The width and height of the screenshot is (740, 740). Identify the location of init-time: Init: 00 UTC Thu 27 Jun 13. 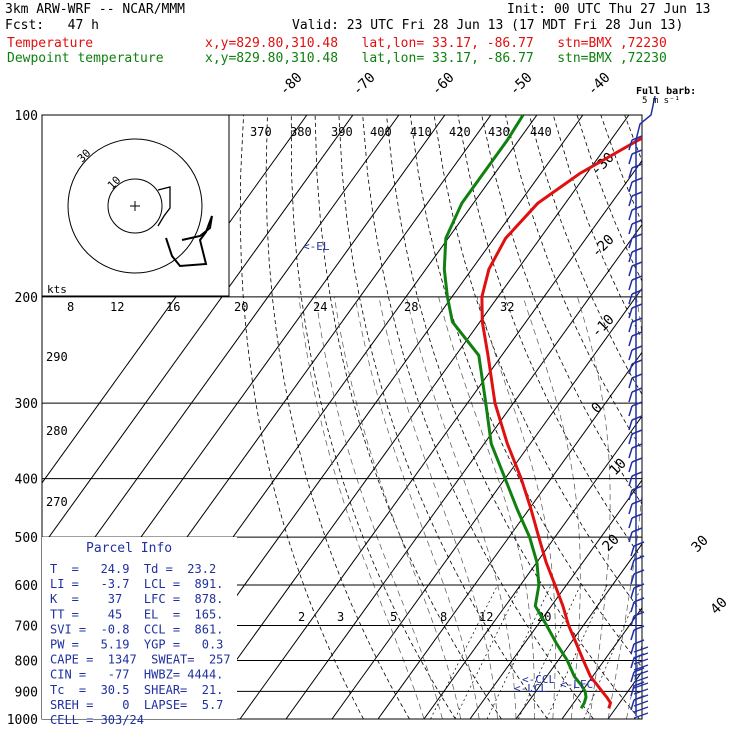
(609, 9).